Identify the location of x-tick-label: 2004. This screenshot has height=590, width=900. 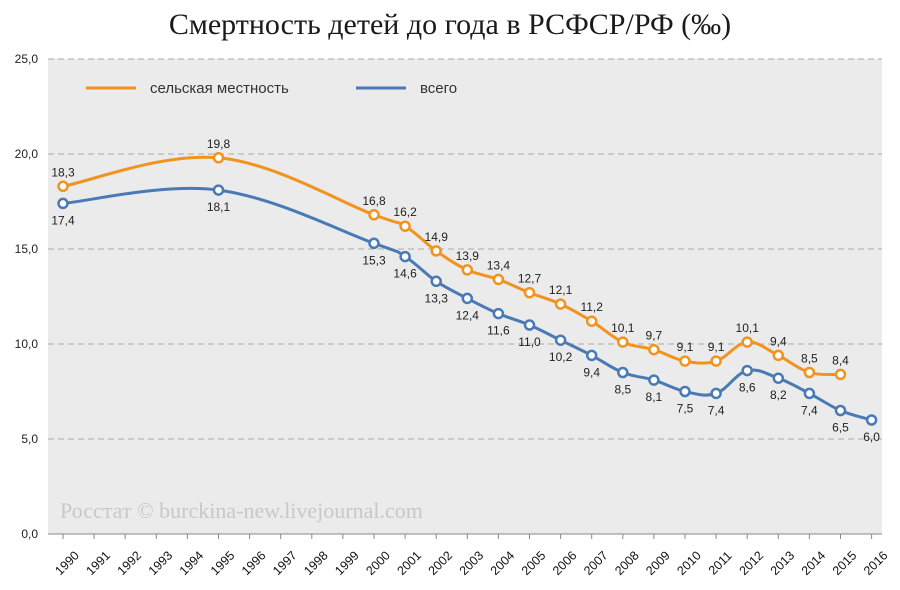
(503, 563).